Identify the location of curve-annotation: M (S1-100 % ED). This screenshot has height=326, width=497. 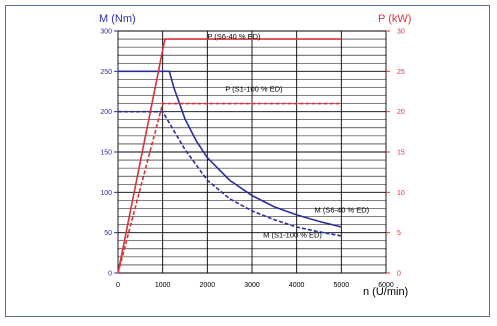
(292, 235).